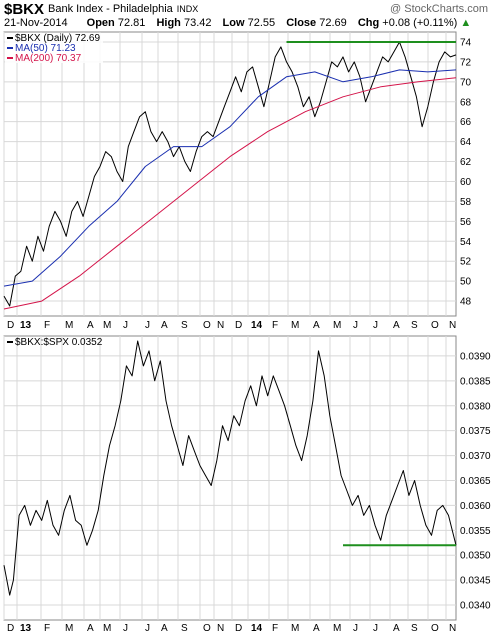 The image size is (494, 632). What do you see at coordinates (475, 456) in the screenshot?
I see `y-tick-label: 0.0370` at bounding box center [475, 456].